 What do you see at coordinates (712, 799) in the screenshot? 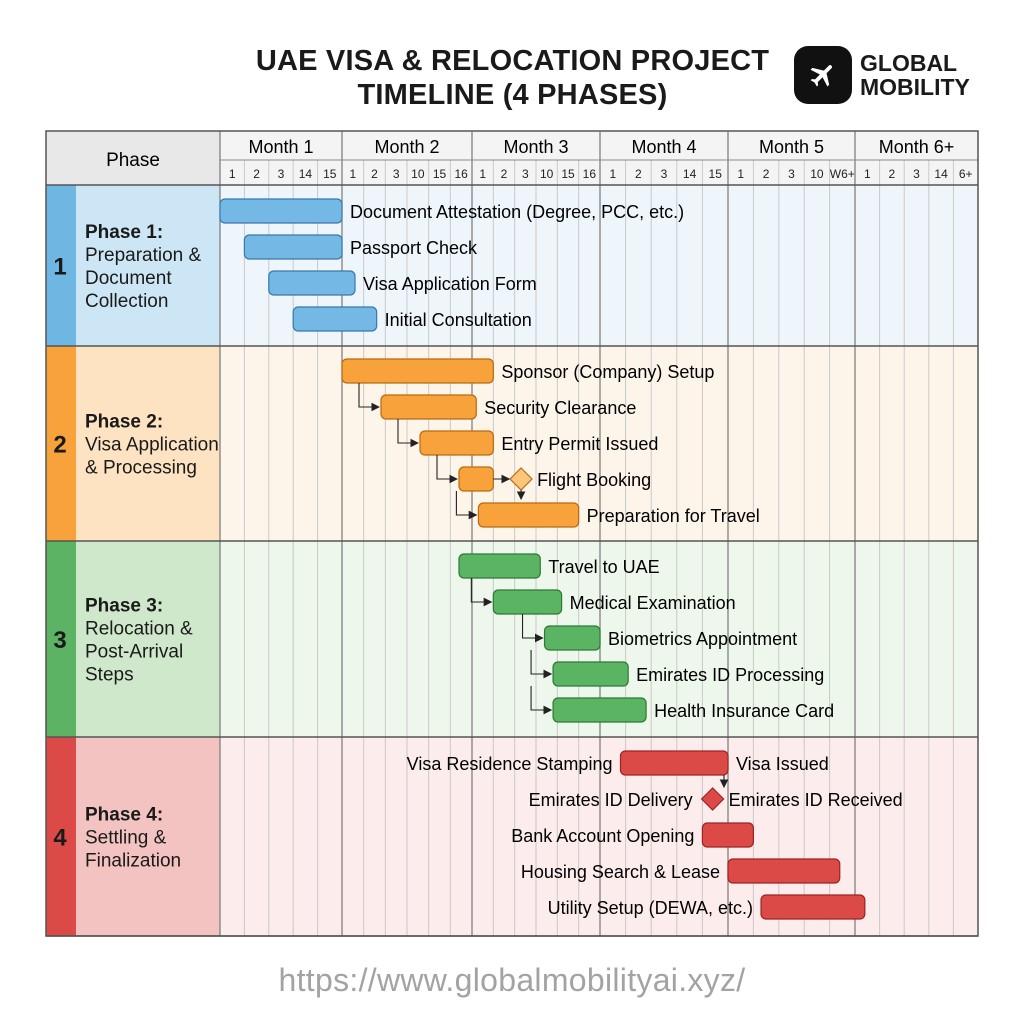
I see `milestone-diamond` at bounding box center [712, 799].